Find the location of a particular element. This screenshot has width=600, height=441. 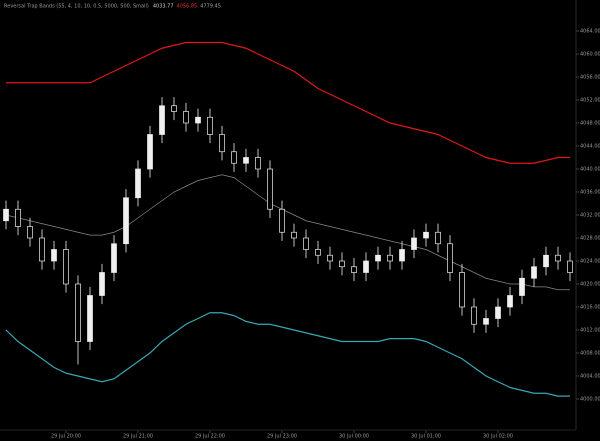

y-tick-label: 4020.00 is located at coordinates (590, 285).